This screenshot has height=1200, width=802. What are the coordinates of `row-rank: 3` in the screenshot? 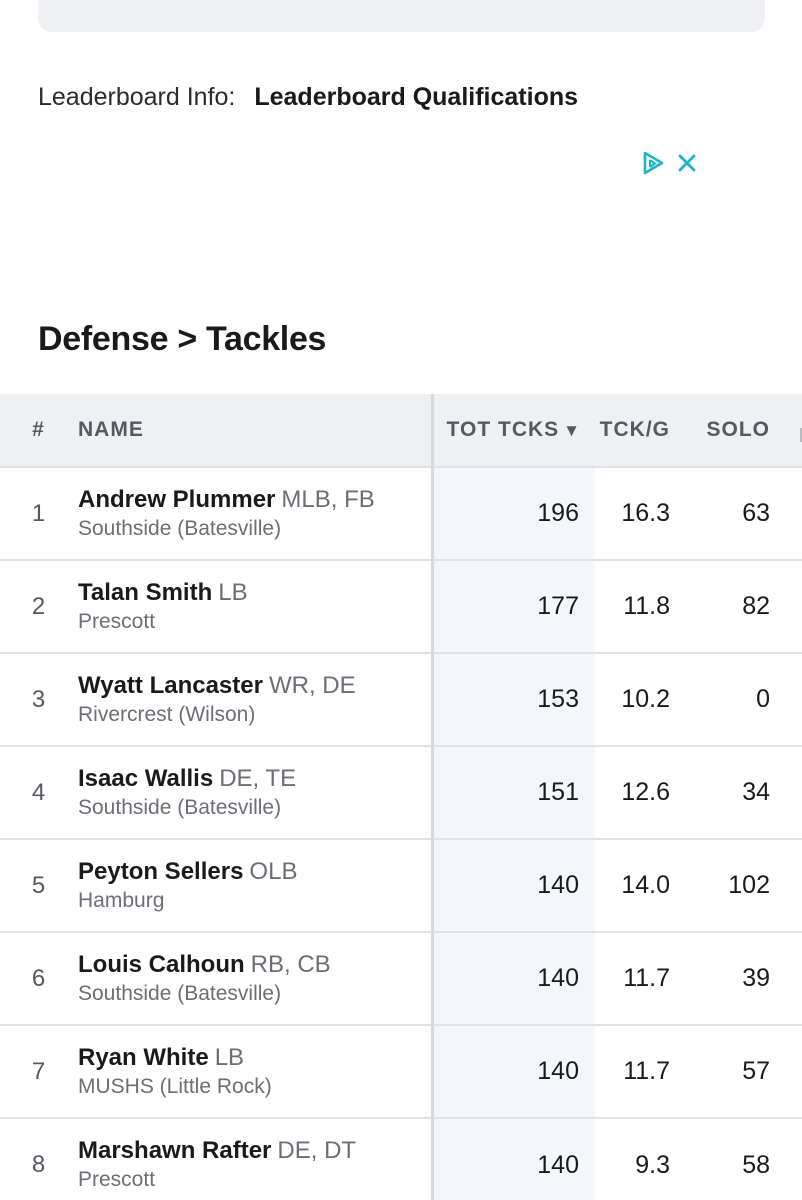 It's located at (38, 699).